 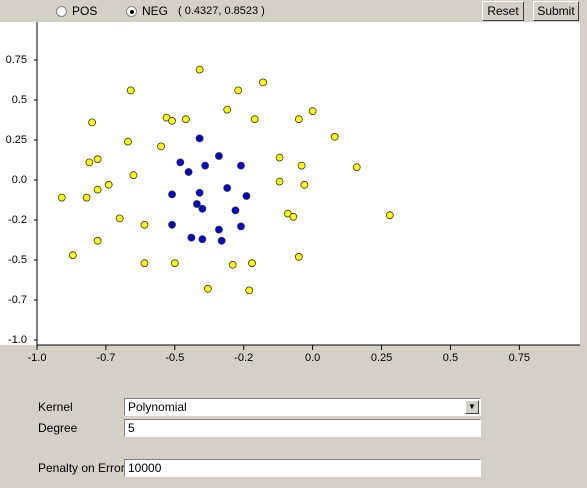 What do you see at coordinates (503, 11) in the screenshot?
I see `button: Reset` at bounding box center [503, 11].